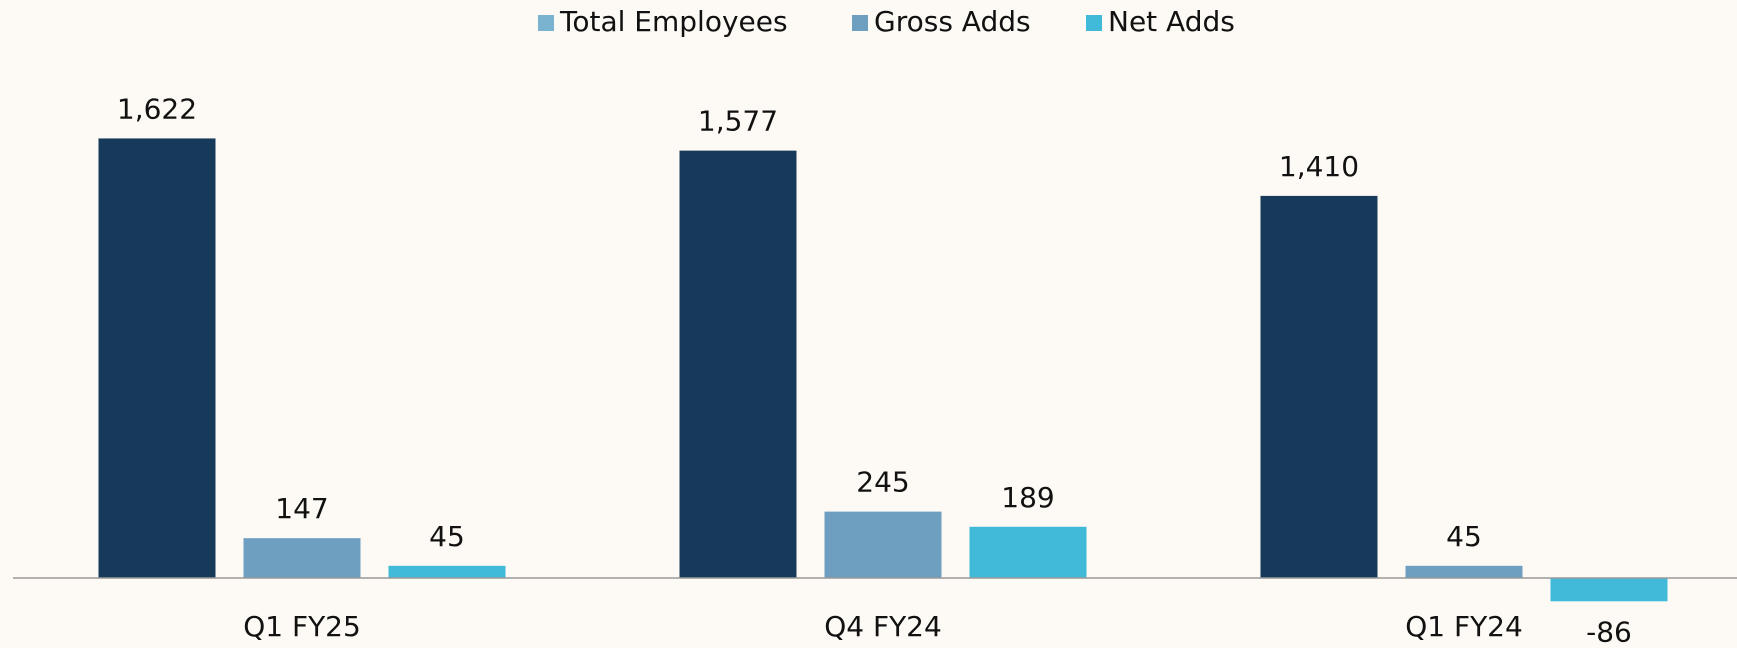  I want to click on legend-label: Total Employees, so click(673, 21).